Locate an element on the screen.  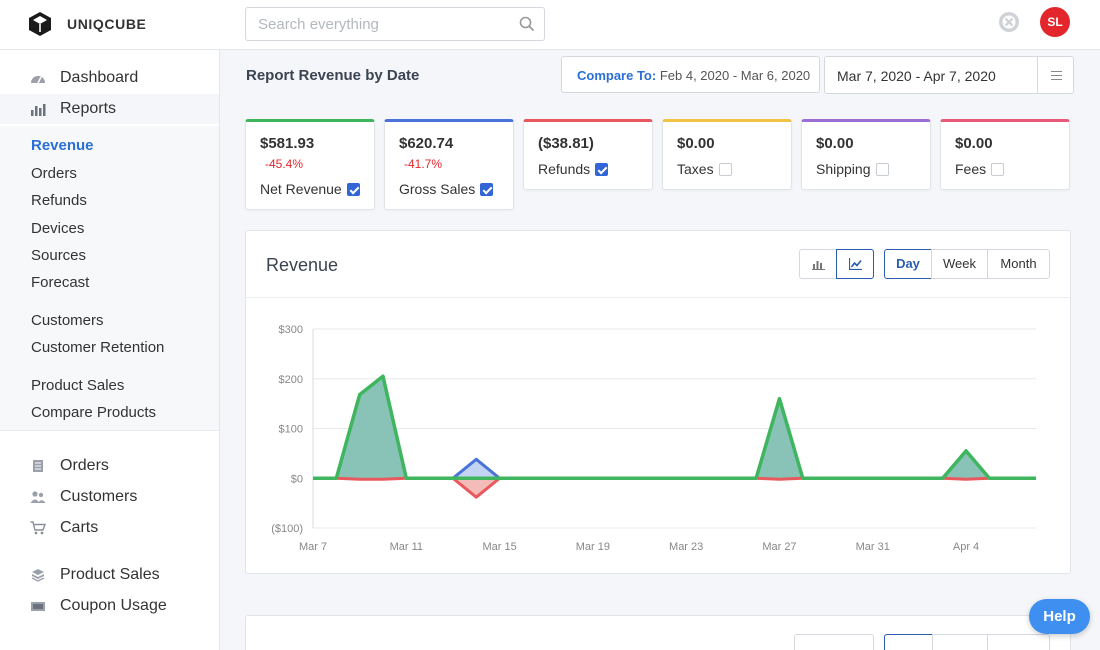
sidebar-item-label: Carts is located at coordinates (79, 527).